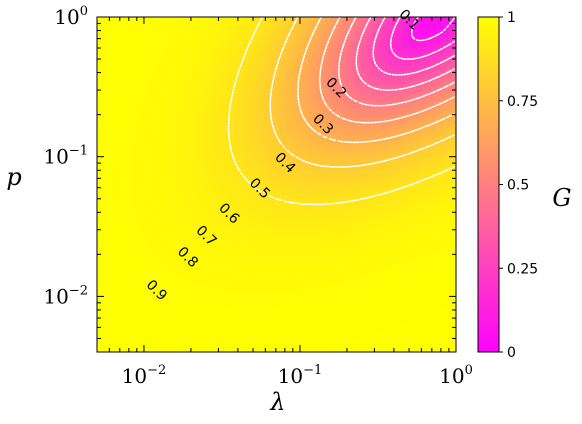 Image resolution: width=582 pixels, height=424 pixels. I want to click on y-axis-label: p, so click(13, 177).